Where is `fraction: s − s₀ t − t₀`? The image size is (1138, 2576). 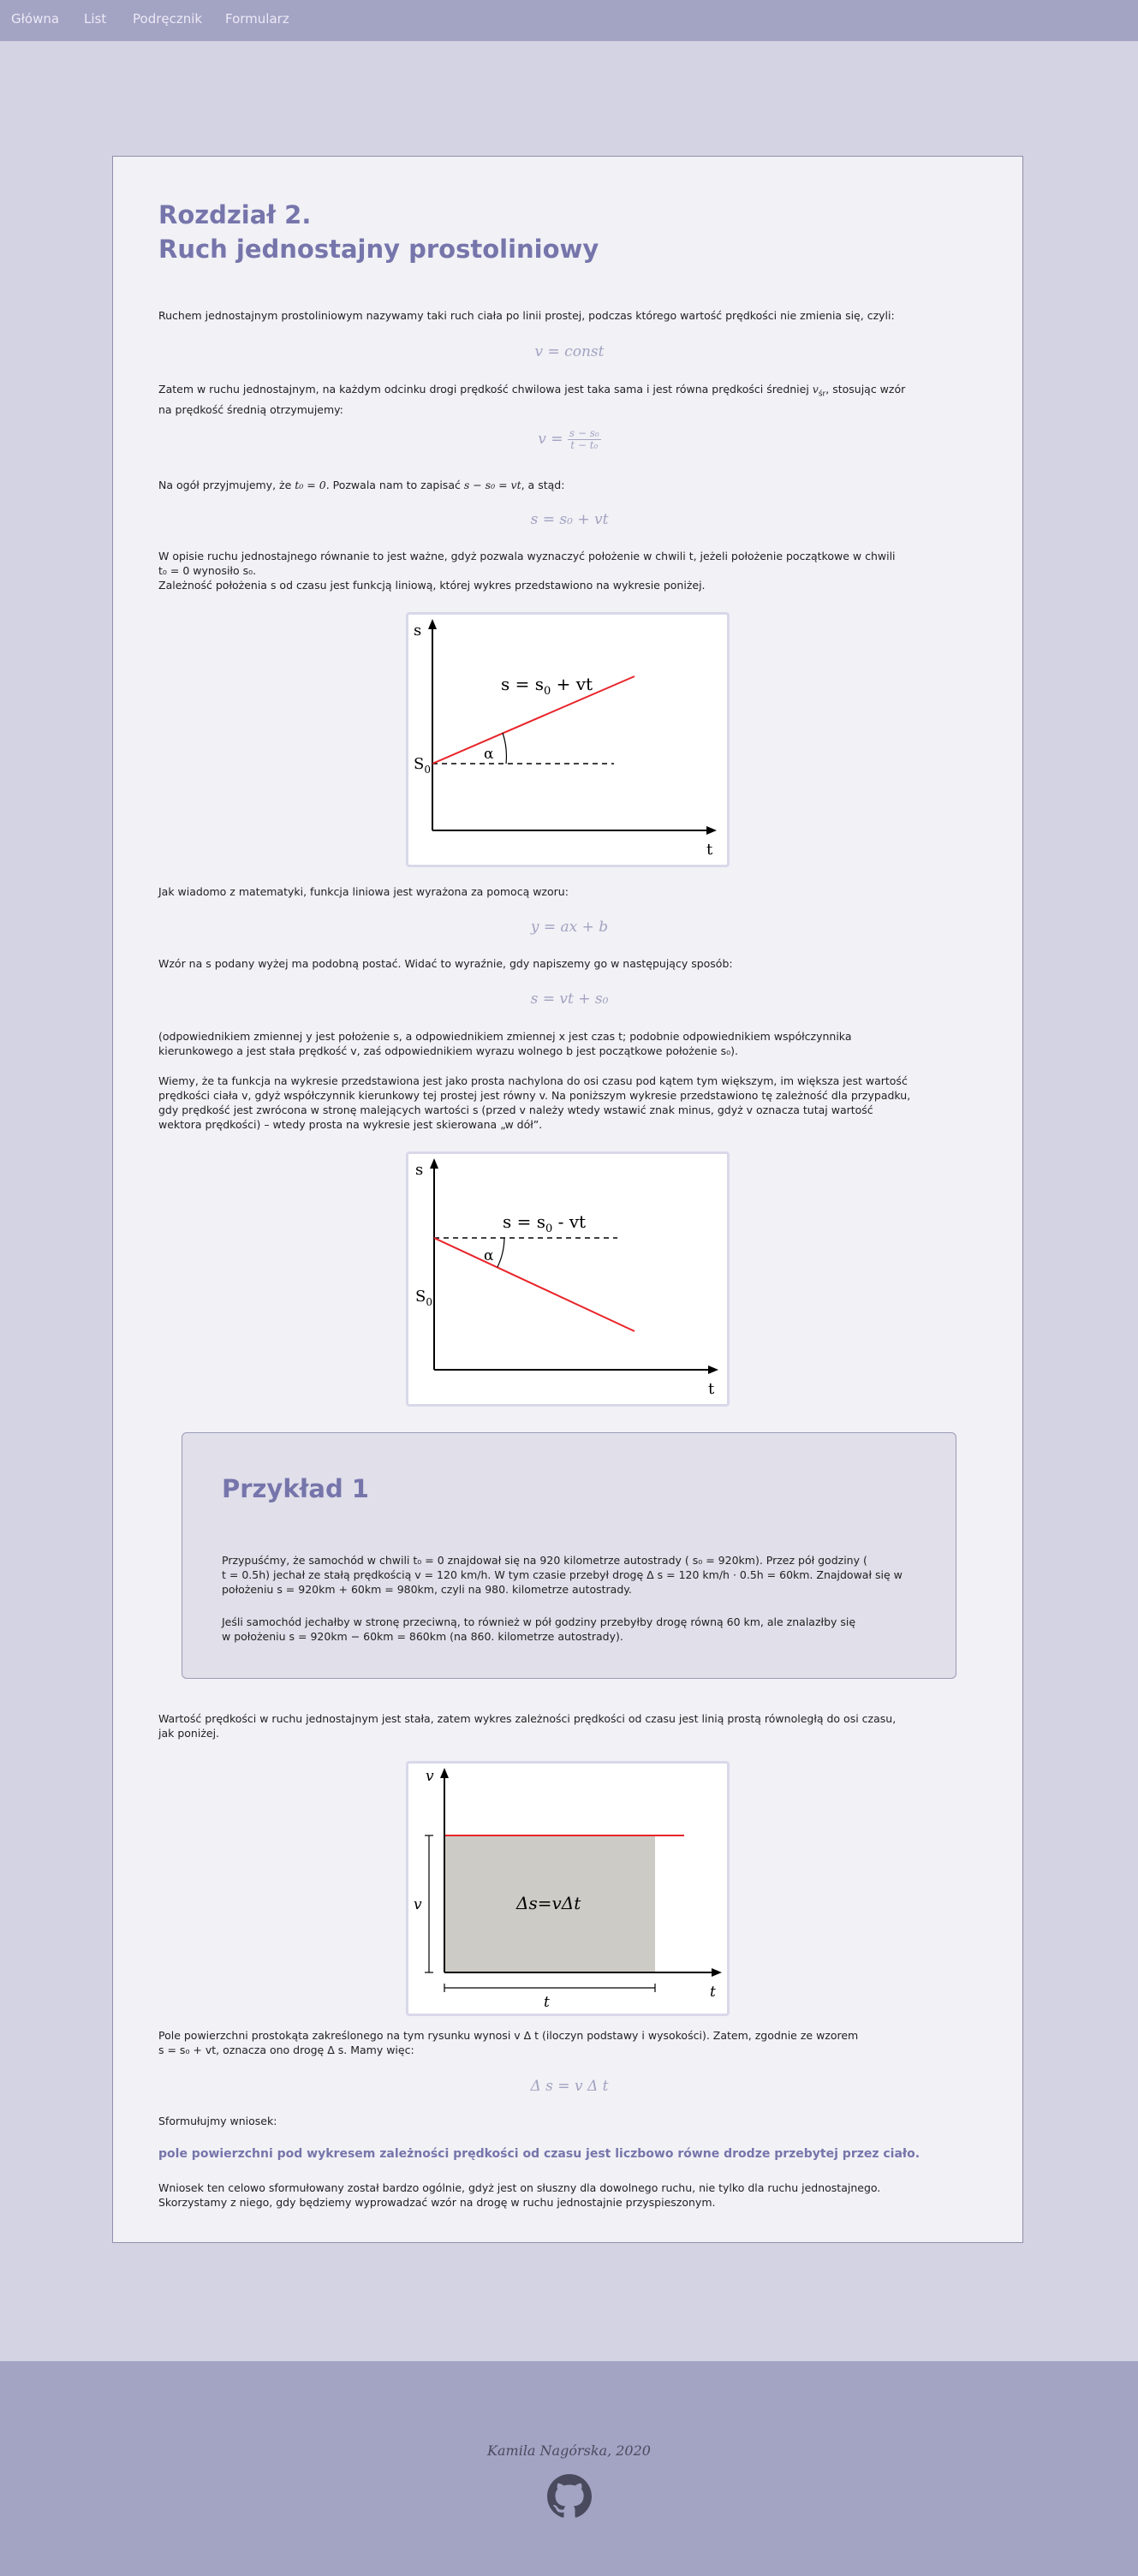
fraction: s − s₀ t − t₀ is located at coordinates (584, 439).